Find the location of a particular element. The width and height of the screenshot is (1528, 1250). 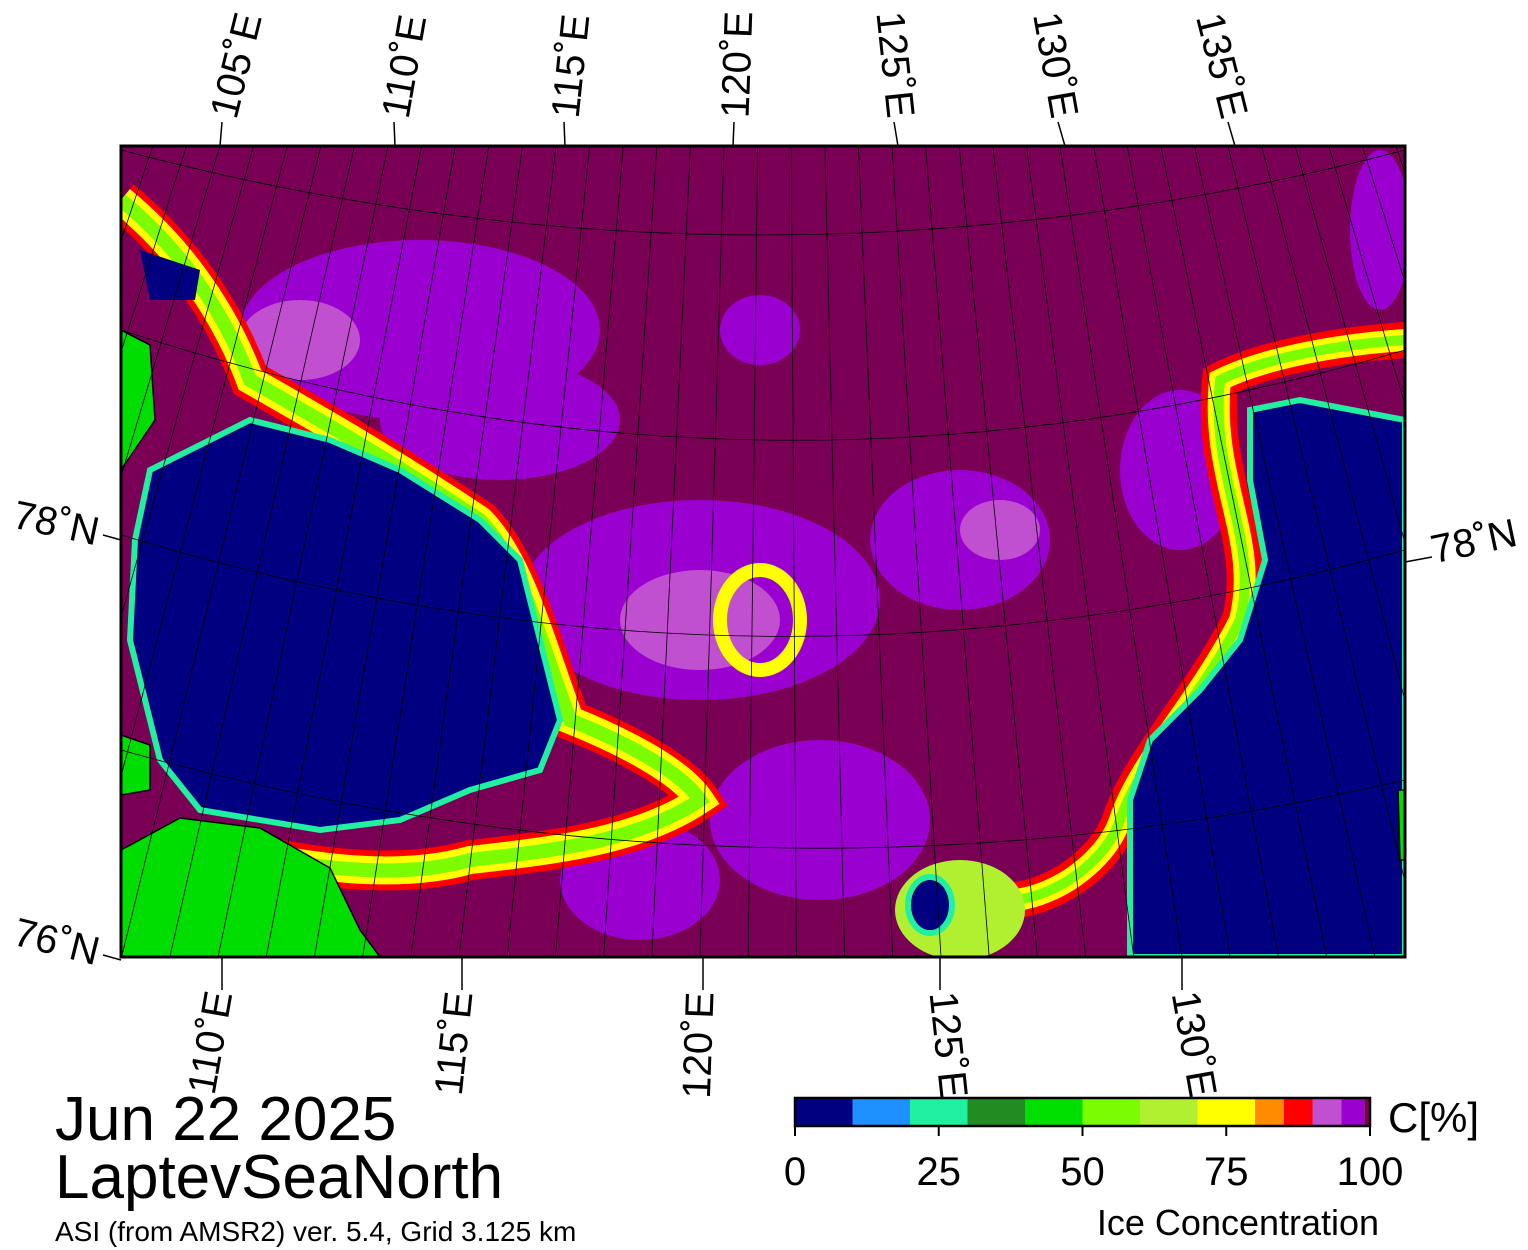

colorbar-tick-label: 25 is located at coordinates (939, 1172).